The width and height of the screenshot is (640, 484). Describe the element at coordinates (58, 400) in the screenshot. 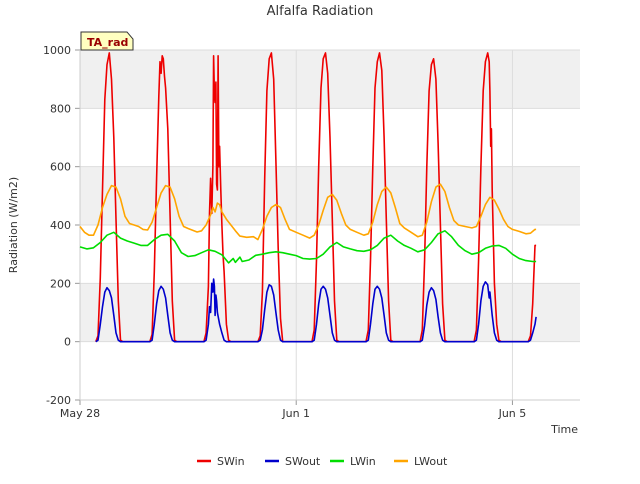

I see `y-tick-label: -200` at that location.